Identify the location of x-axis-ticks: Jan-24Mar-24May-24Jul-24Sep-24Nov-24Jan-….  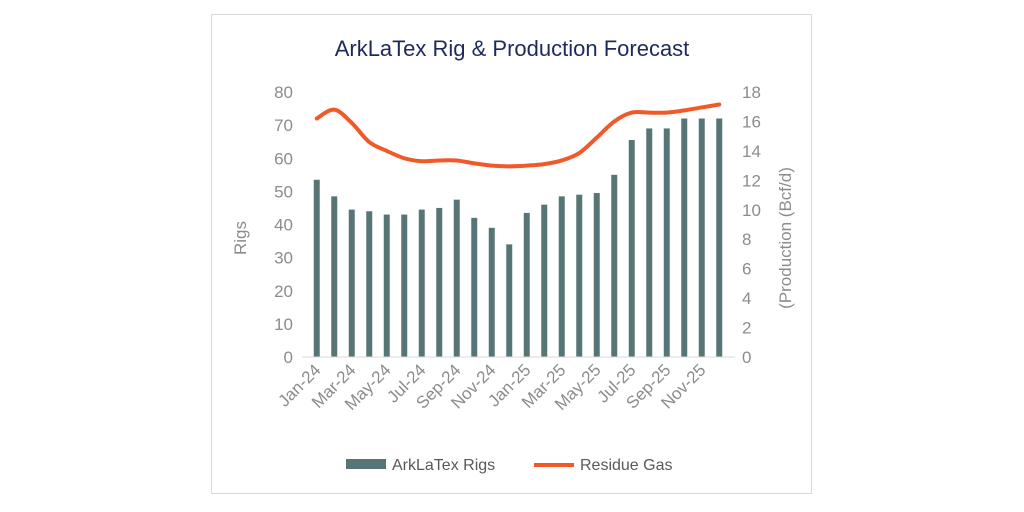
(491, 387).